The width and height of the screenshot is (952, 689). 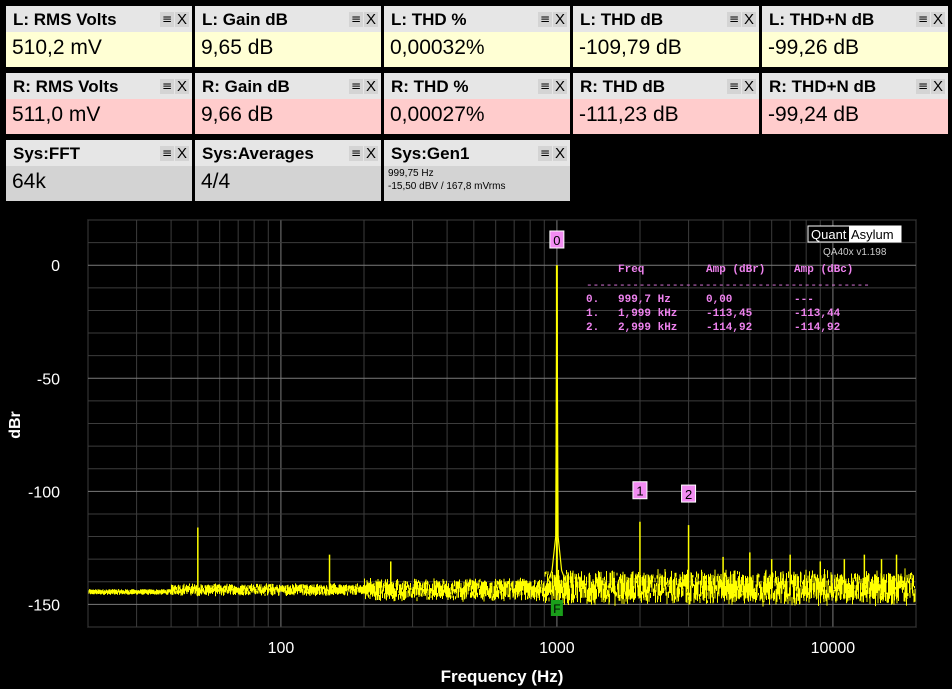 What do you see at coordinates (447, 186) in the screenshot?
I see `tile-detail-line: -15,50 dBV / 167,8 mVrms` at bounding box center [447, 186].